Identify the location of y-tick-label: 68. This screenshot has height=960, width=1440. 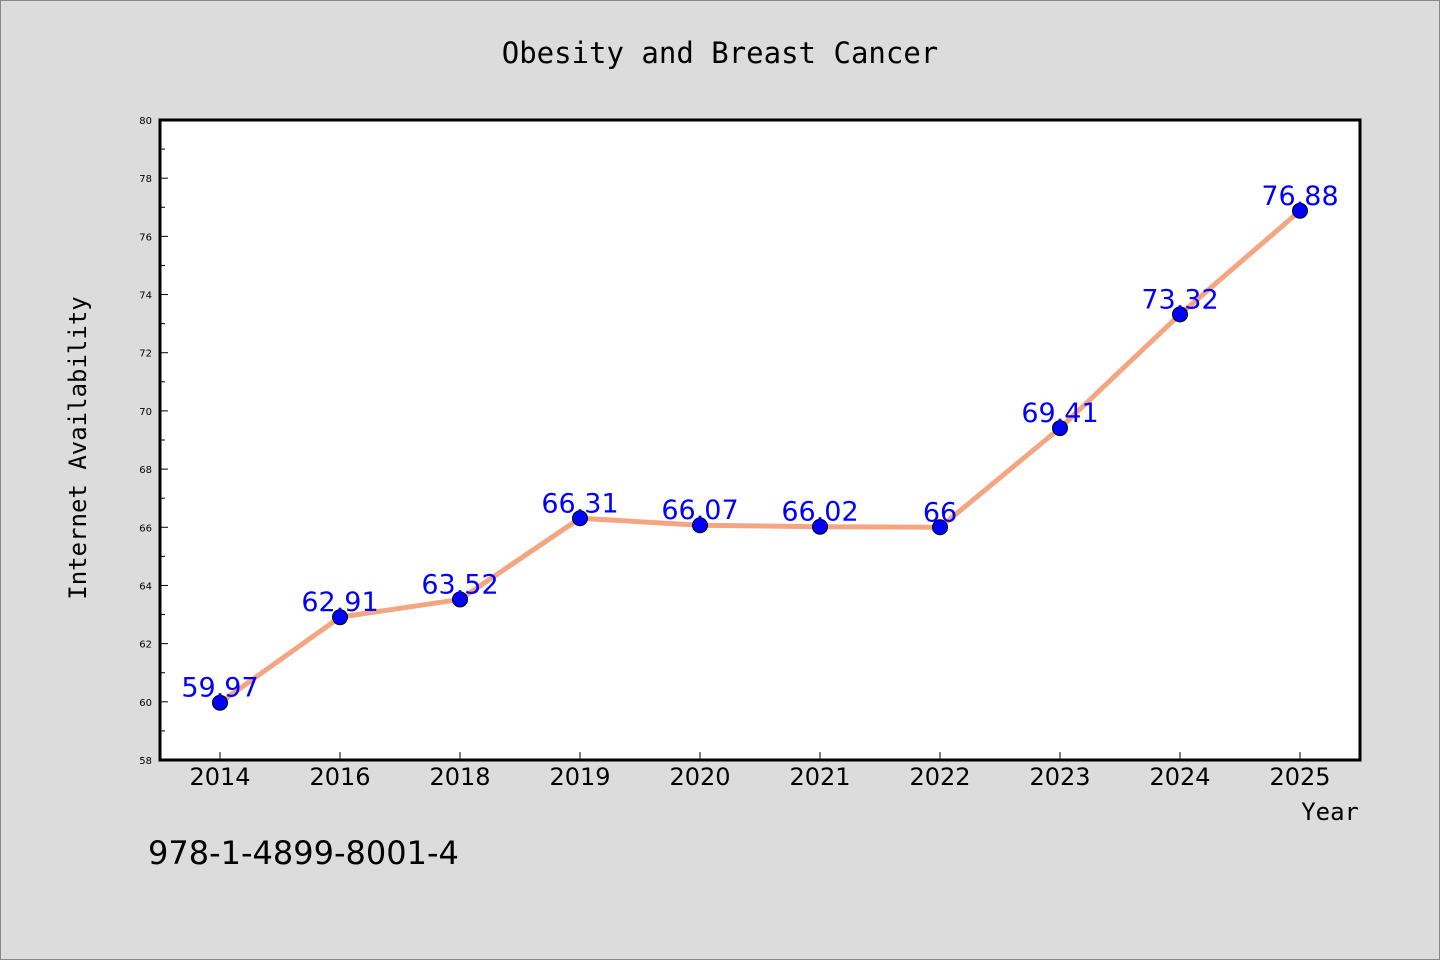
(145, 470).